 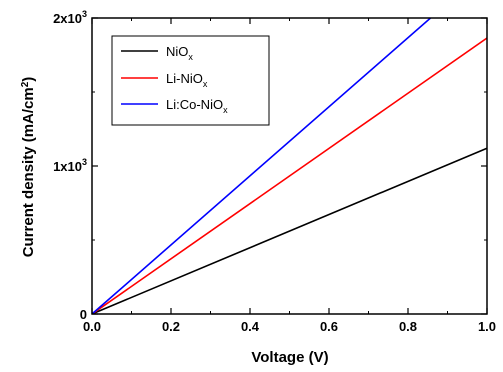 I want to click on y-axis-title-sup: 2, so click(x=25, y=84).